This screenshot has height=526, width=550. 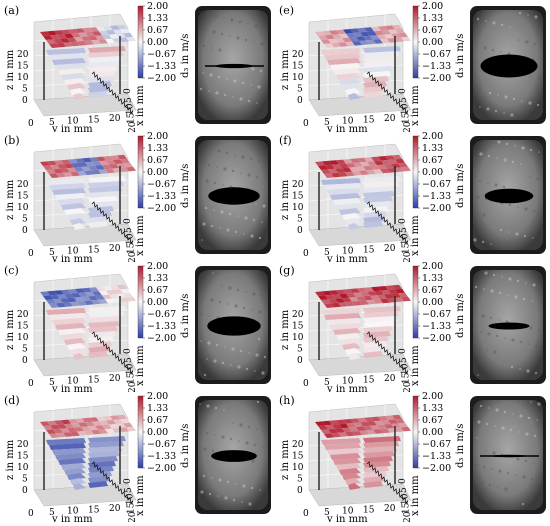 What do you see at coordinates (129, 490) in the screenshot?
I see `x-tick-label: 5` at bounding box center [129, 490].